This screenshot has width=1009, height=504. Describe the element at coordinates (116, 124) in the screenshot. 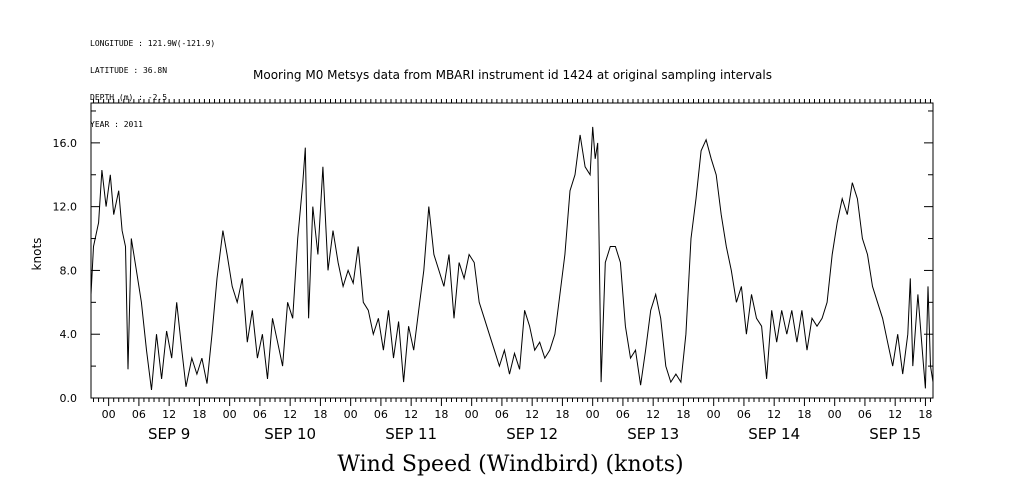

I see `year-label: YEAR : 2011` at that location.